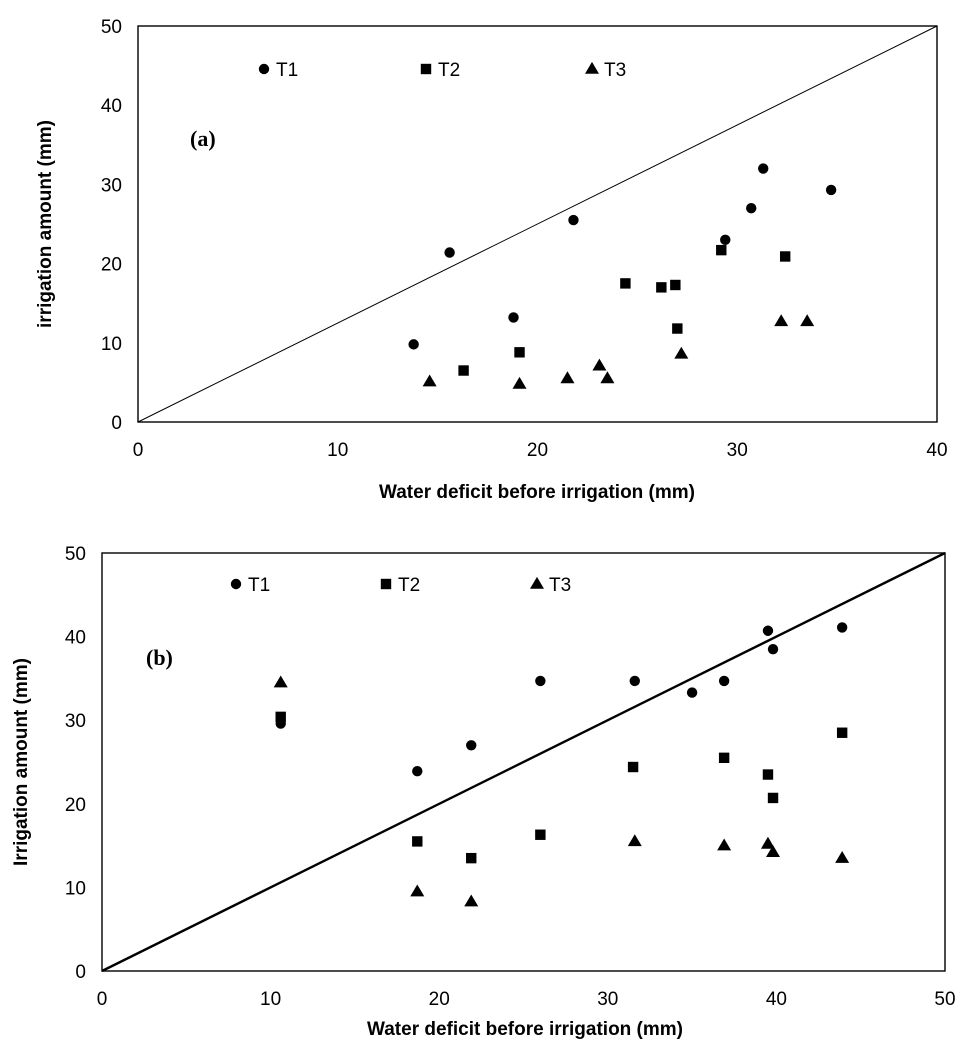 The height and width of the screenshot is (1048, 963). What do you see at coordinates (622, 275) in the screenshot?
I see `data-points-a` at bounding box center [622, 275].